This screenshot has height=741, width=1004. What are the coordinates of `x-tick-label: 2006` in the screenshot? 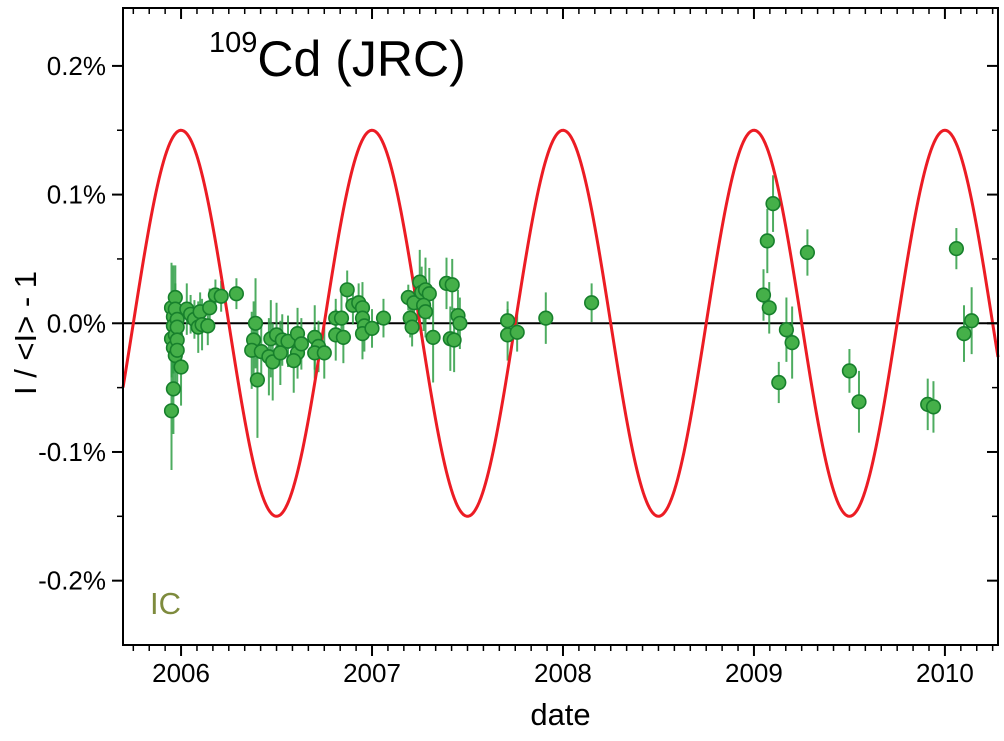 It's located at (181, 673).